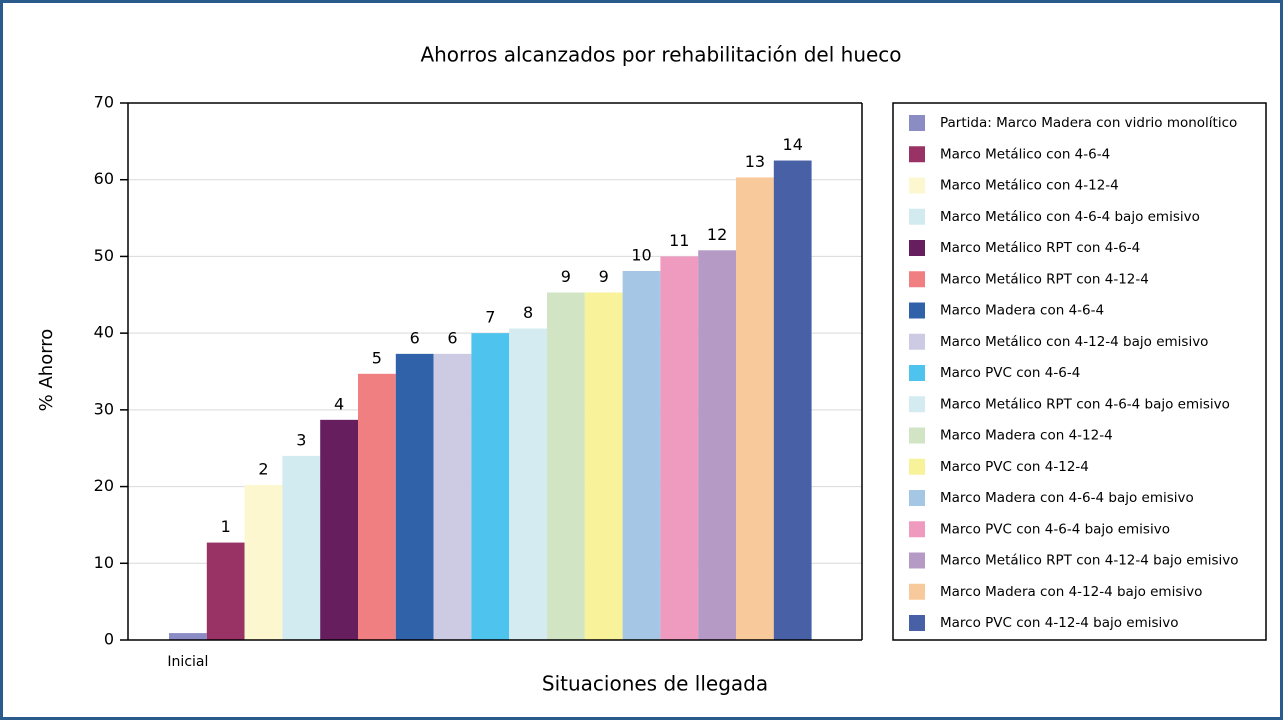 Image resolution: width=1283 pixels, height=724 pixels. What do you see at coordinates (1059, 623) in the screenshot?
I see `legend-label: Marco PVC con 4-12-4 bajo emisivo` at bounding box center [1059, 623].